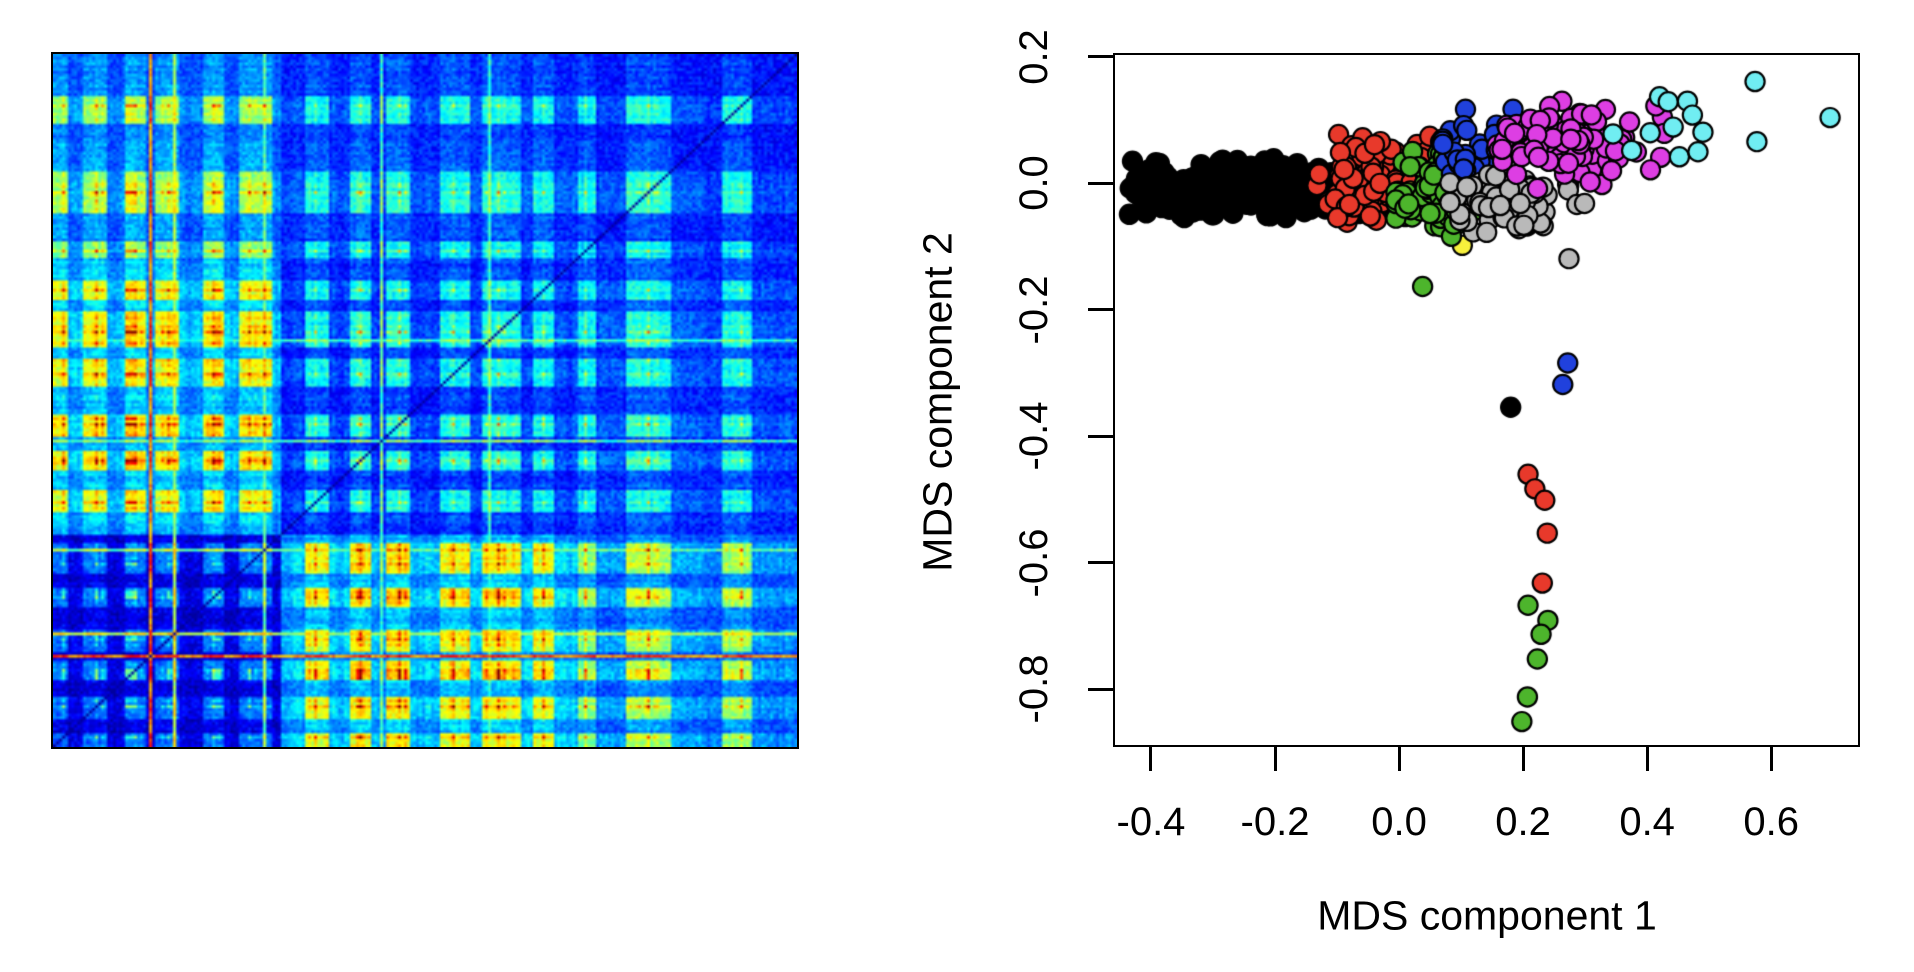 The height and width of the screenshot is (972, 1914). I want to click on y-axis-title: MDS component 2, so click(937, 402).